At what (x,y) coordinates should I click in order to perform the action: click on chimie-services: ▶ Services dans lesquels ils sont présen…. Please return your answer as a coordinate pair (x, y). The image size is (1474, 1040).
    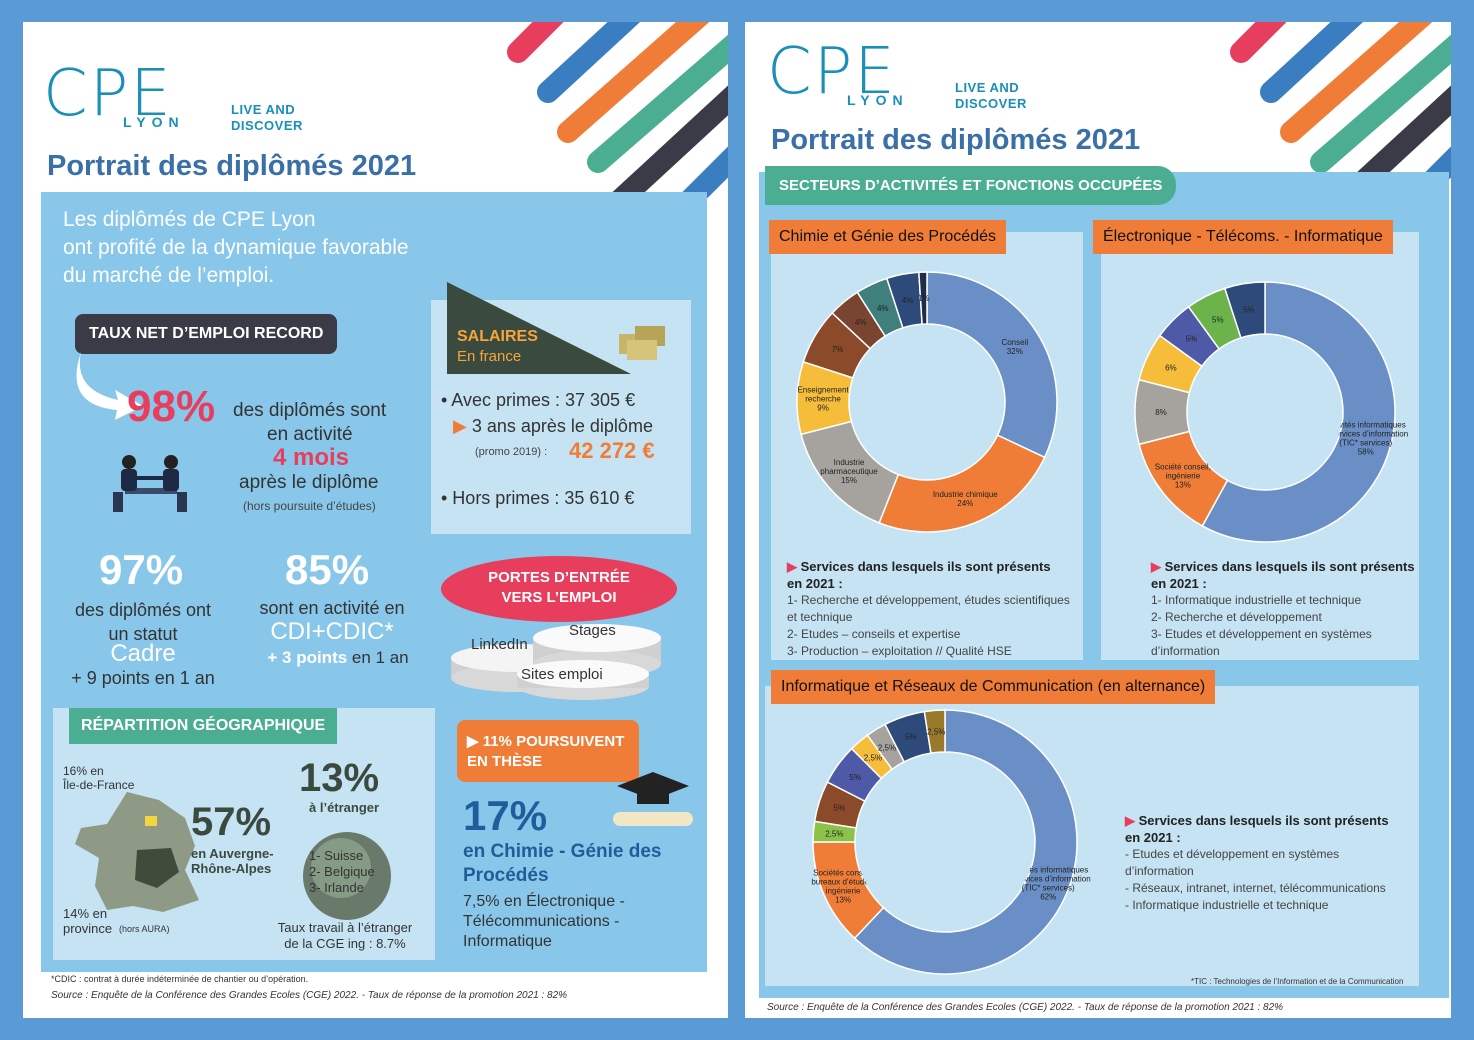
    Looking at the image, I should click on (928, 608).